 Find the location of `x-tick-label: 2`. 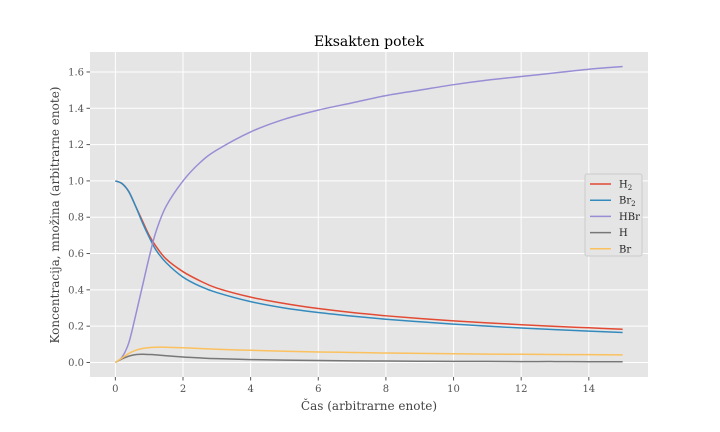

x-tick-label: 2 is located at coordinates (183, 389).